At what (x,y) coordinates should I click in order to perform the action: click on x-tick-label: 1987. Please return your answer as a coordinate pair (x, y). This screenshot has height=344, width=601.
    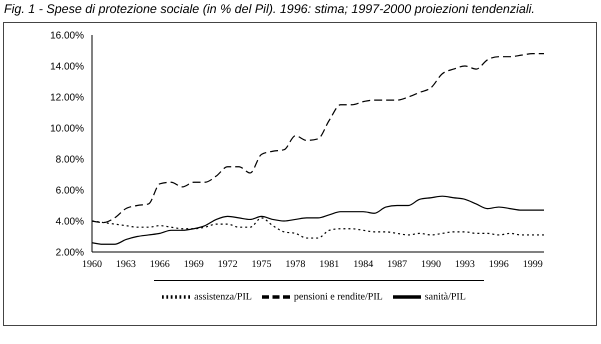
    Looking at the image, I should click on (397, 264).